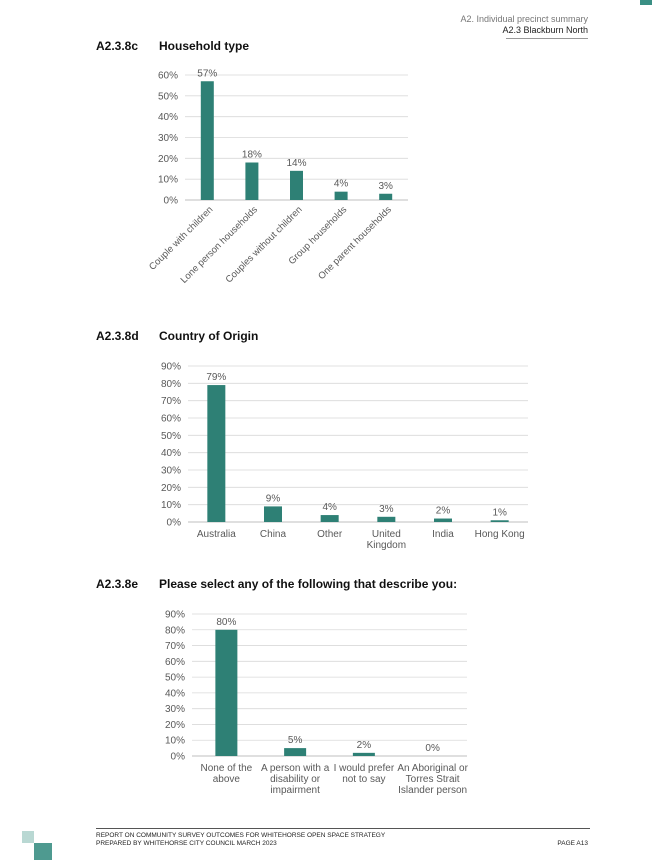 This screenshot has height=860, width=652. What do you see at coordinates (227, 774) in the screenshot?
I see `x-tick-label: None of the above` at bounding box center [227, 774].